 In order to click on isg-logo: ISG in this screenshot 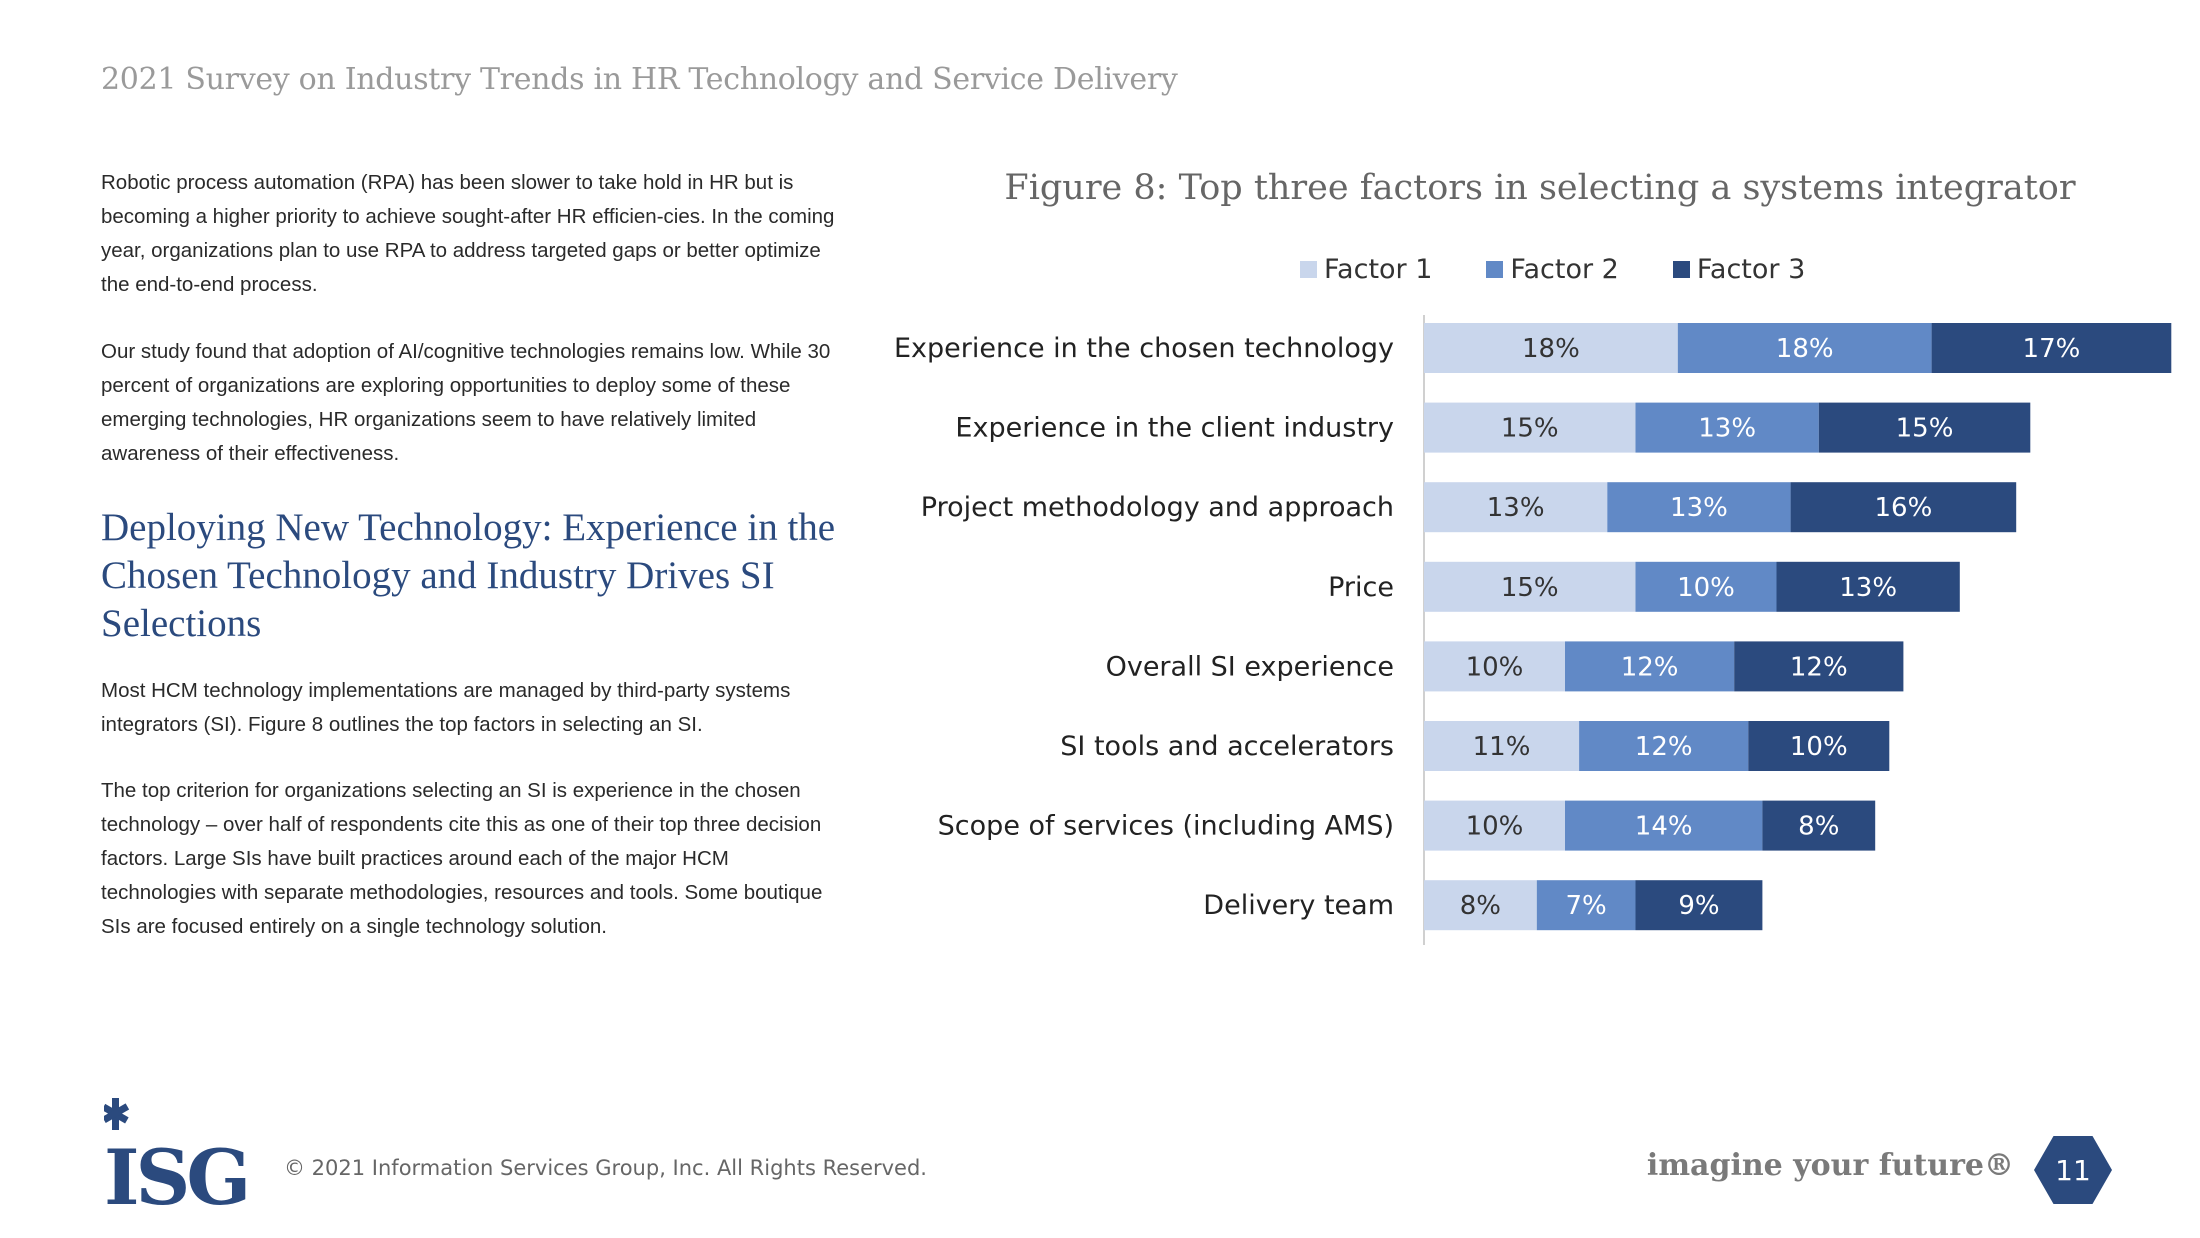, I will do `click(177, 1154)`.